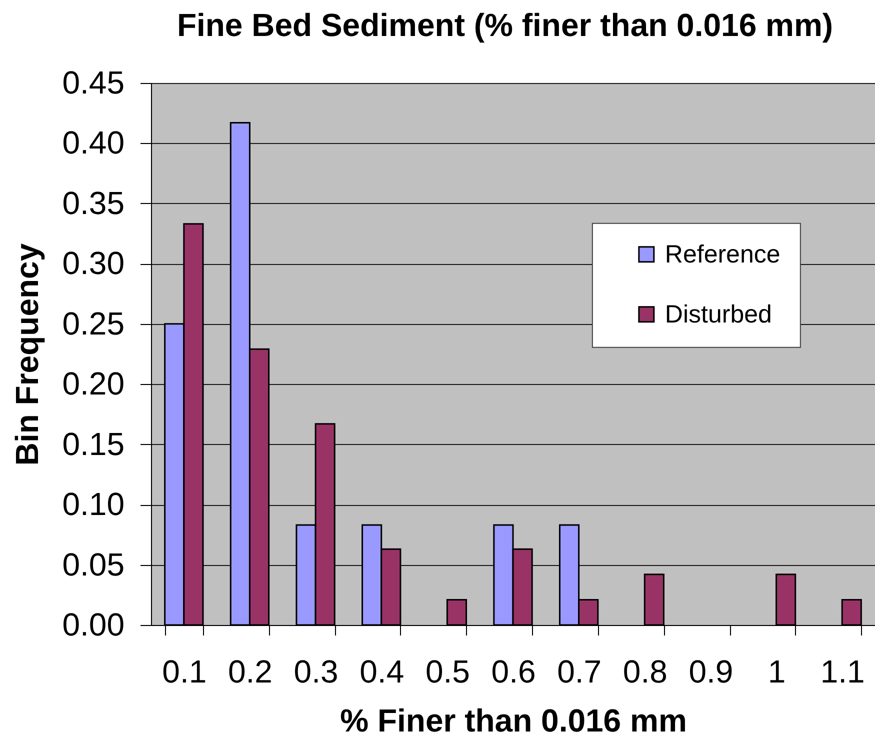 The height and width of the screenshot is (738, 875). What do you see at coordinates (711, 672) in the screenshot?
I see `x-tick-label: 0.9` at bounding box center [711, 672].